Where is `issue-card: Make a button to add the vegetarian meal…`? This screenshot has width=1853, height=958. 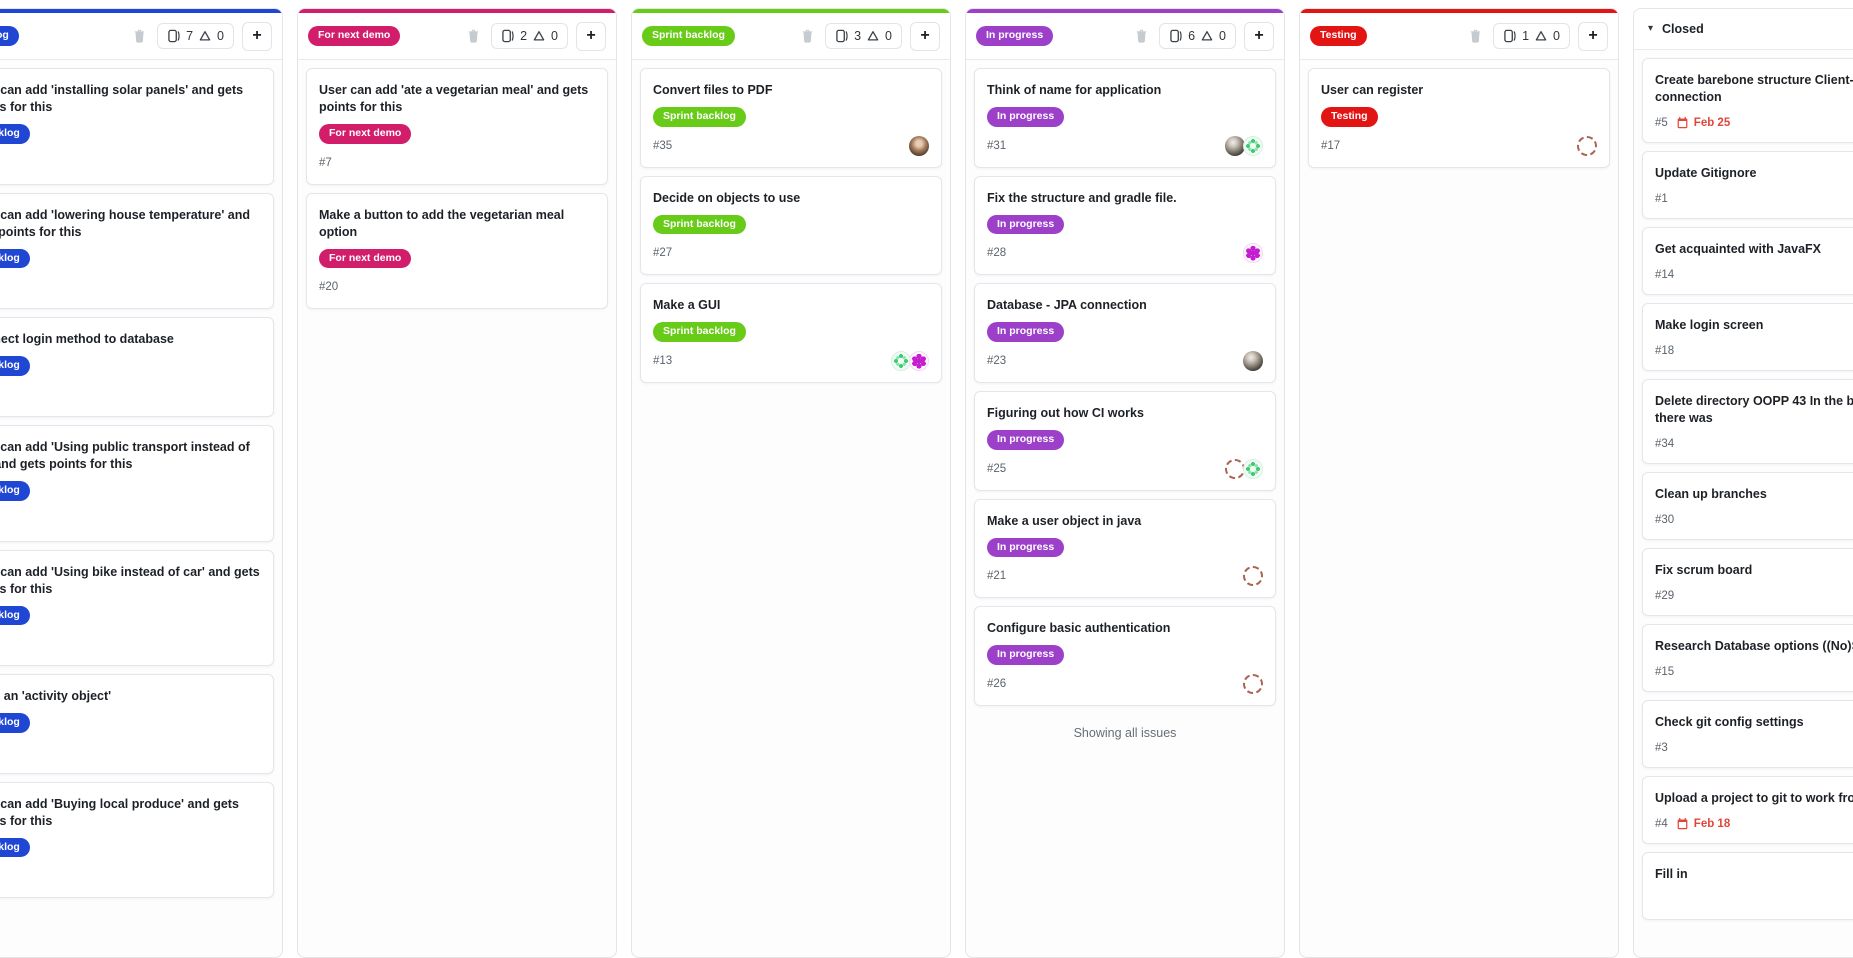 issue-card: Make a button to add the vegetarian meal… is located at coordinates (457, 251).